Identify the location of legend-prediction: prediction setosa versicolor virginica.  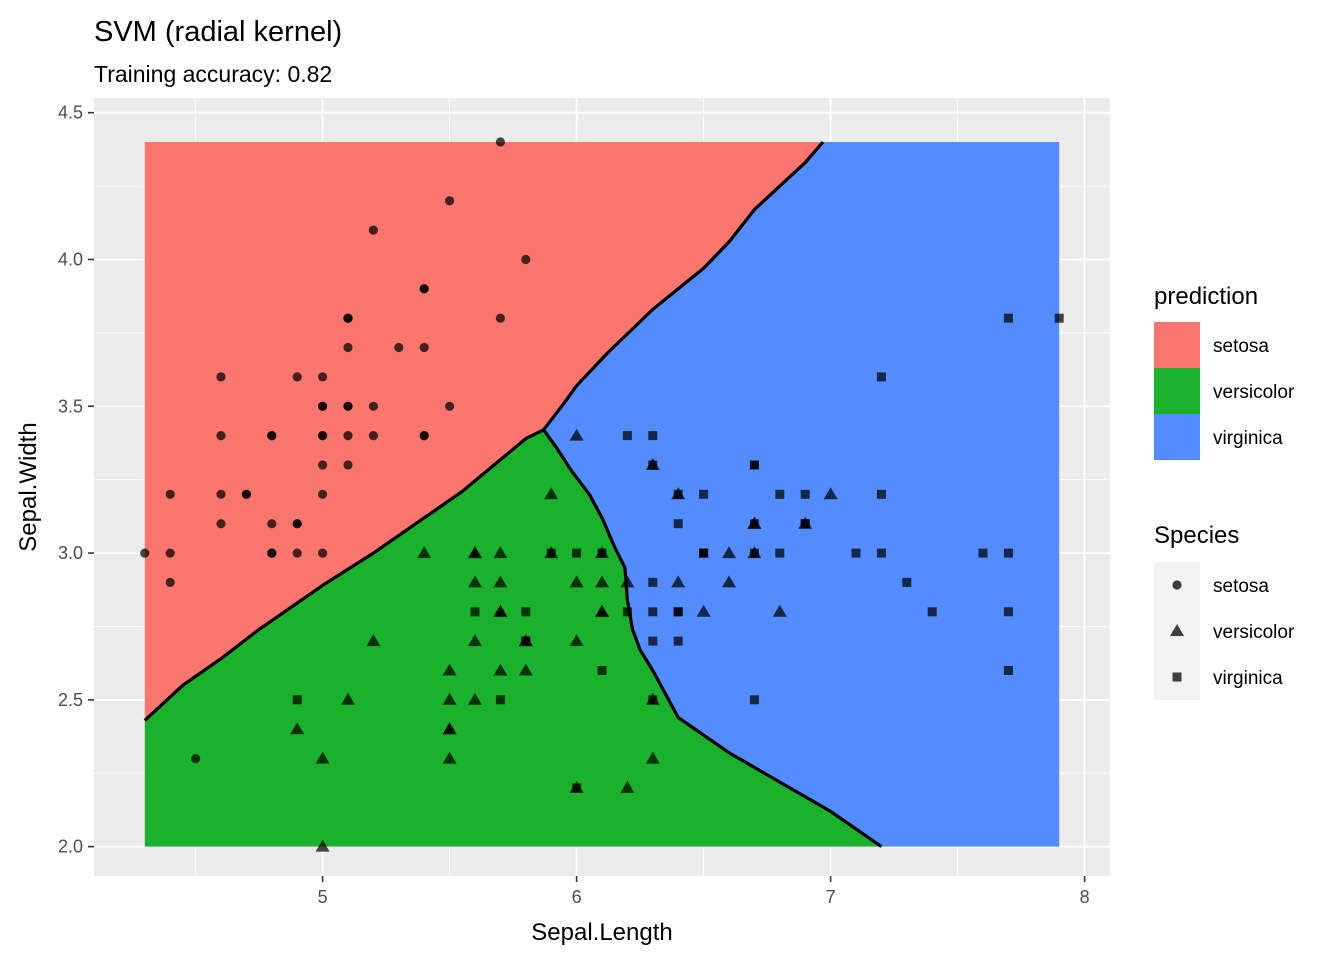
(1224, 371).